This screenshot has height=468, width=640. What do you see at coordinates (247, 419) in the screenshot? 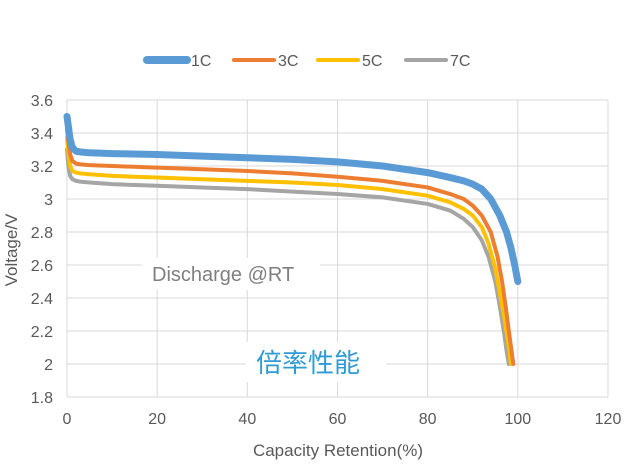
I see `x-tick-label: 40` at bounding box center [247, 419].